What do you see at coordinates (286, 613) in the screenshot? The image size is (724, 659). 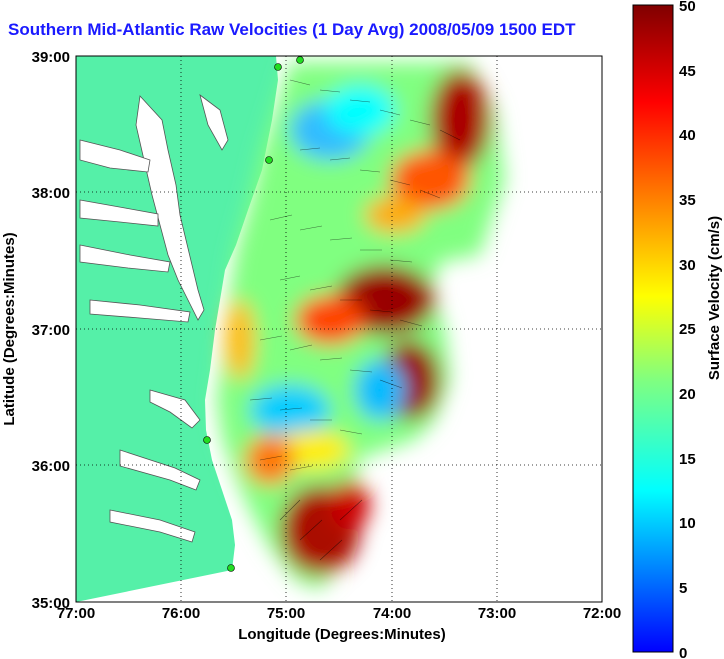 I see `x-tick-label: 75:00` at bounding box center [286, 613].